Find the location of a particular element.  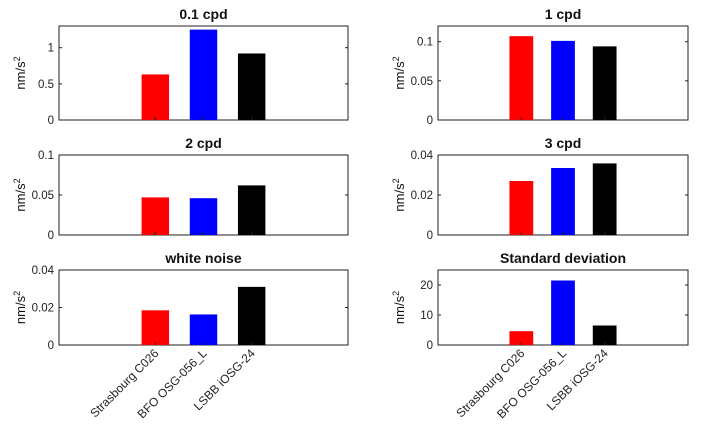

y-tick-label: 0.5 is located at coordinates (46, 85).